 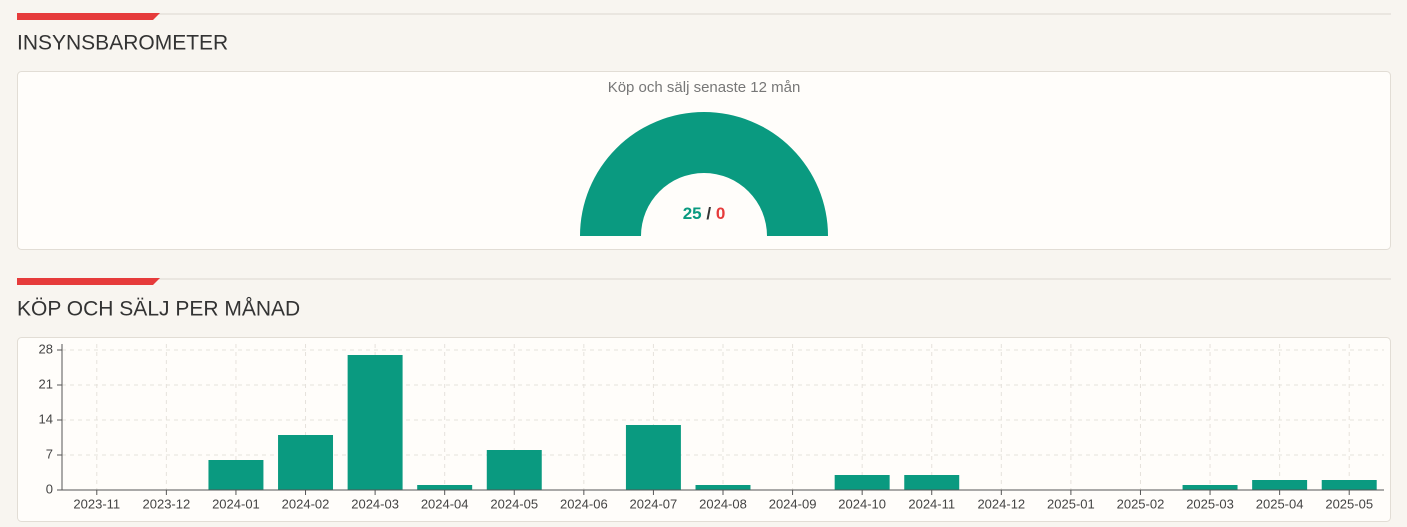 I want to click on x-tick-label: 2025-03, so click(x=1210, y=503).